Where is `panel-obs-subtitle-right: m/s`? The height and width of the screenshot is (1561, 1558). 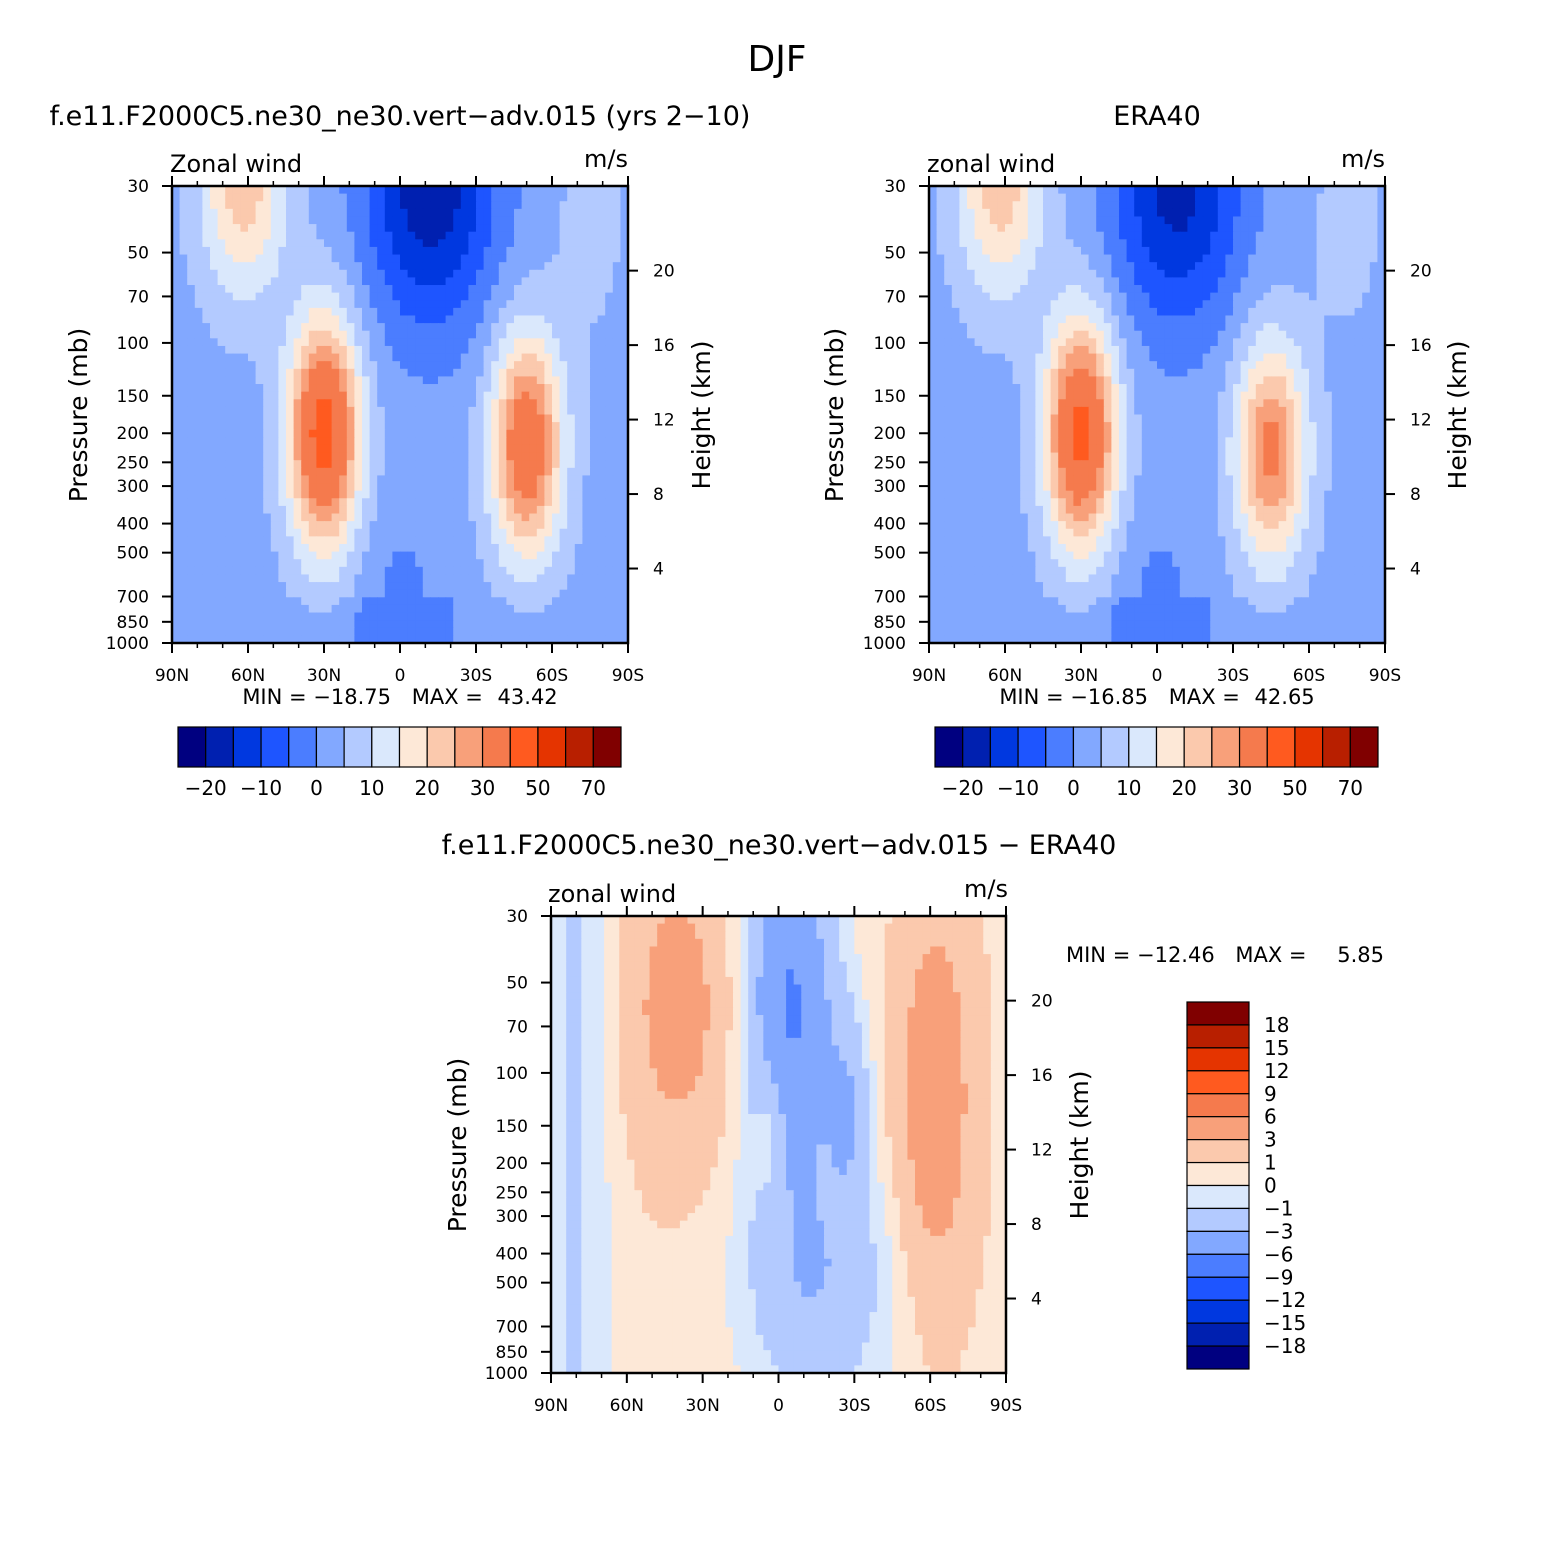
panel-obs-subtitle-right: m/s is located at coordinates (1363, 159).